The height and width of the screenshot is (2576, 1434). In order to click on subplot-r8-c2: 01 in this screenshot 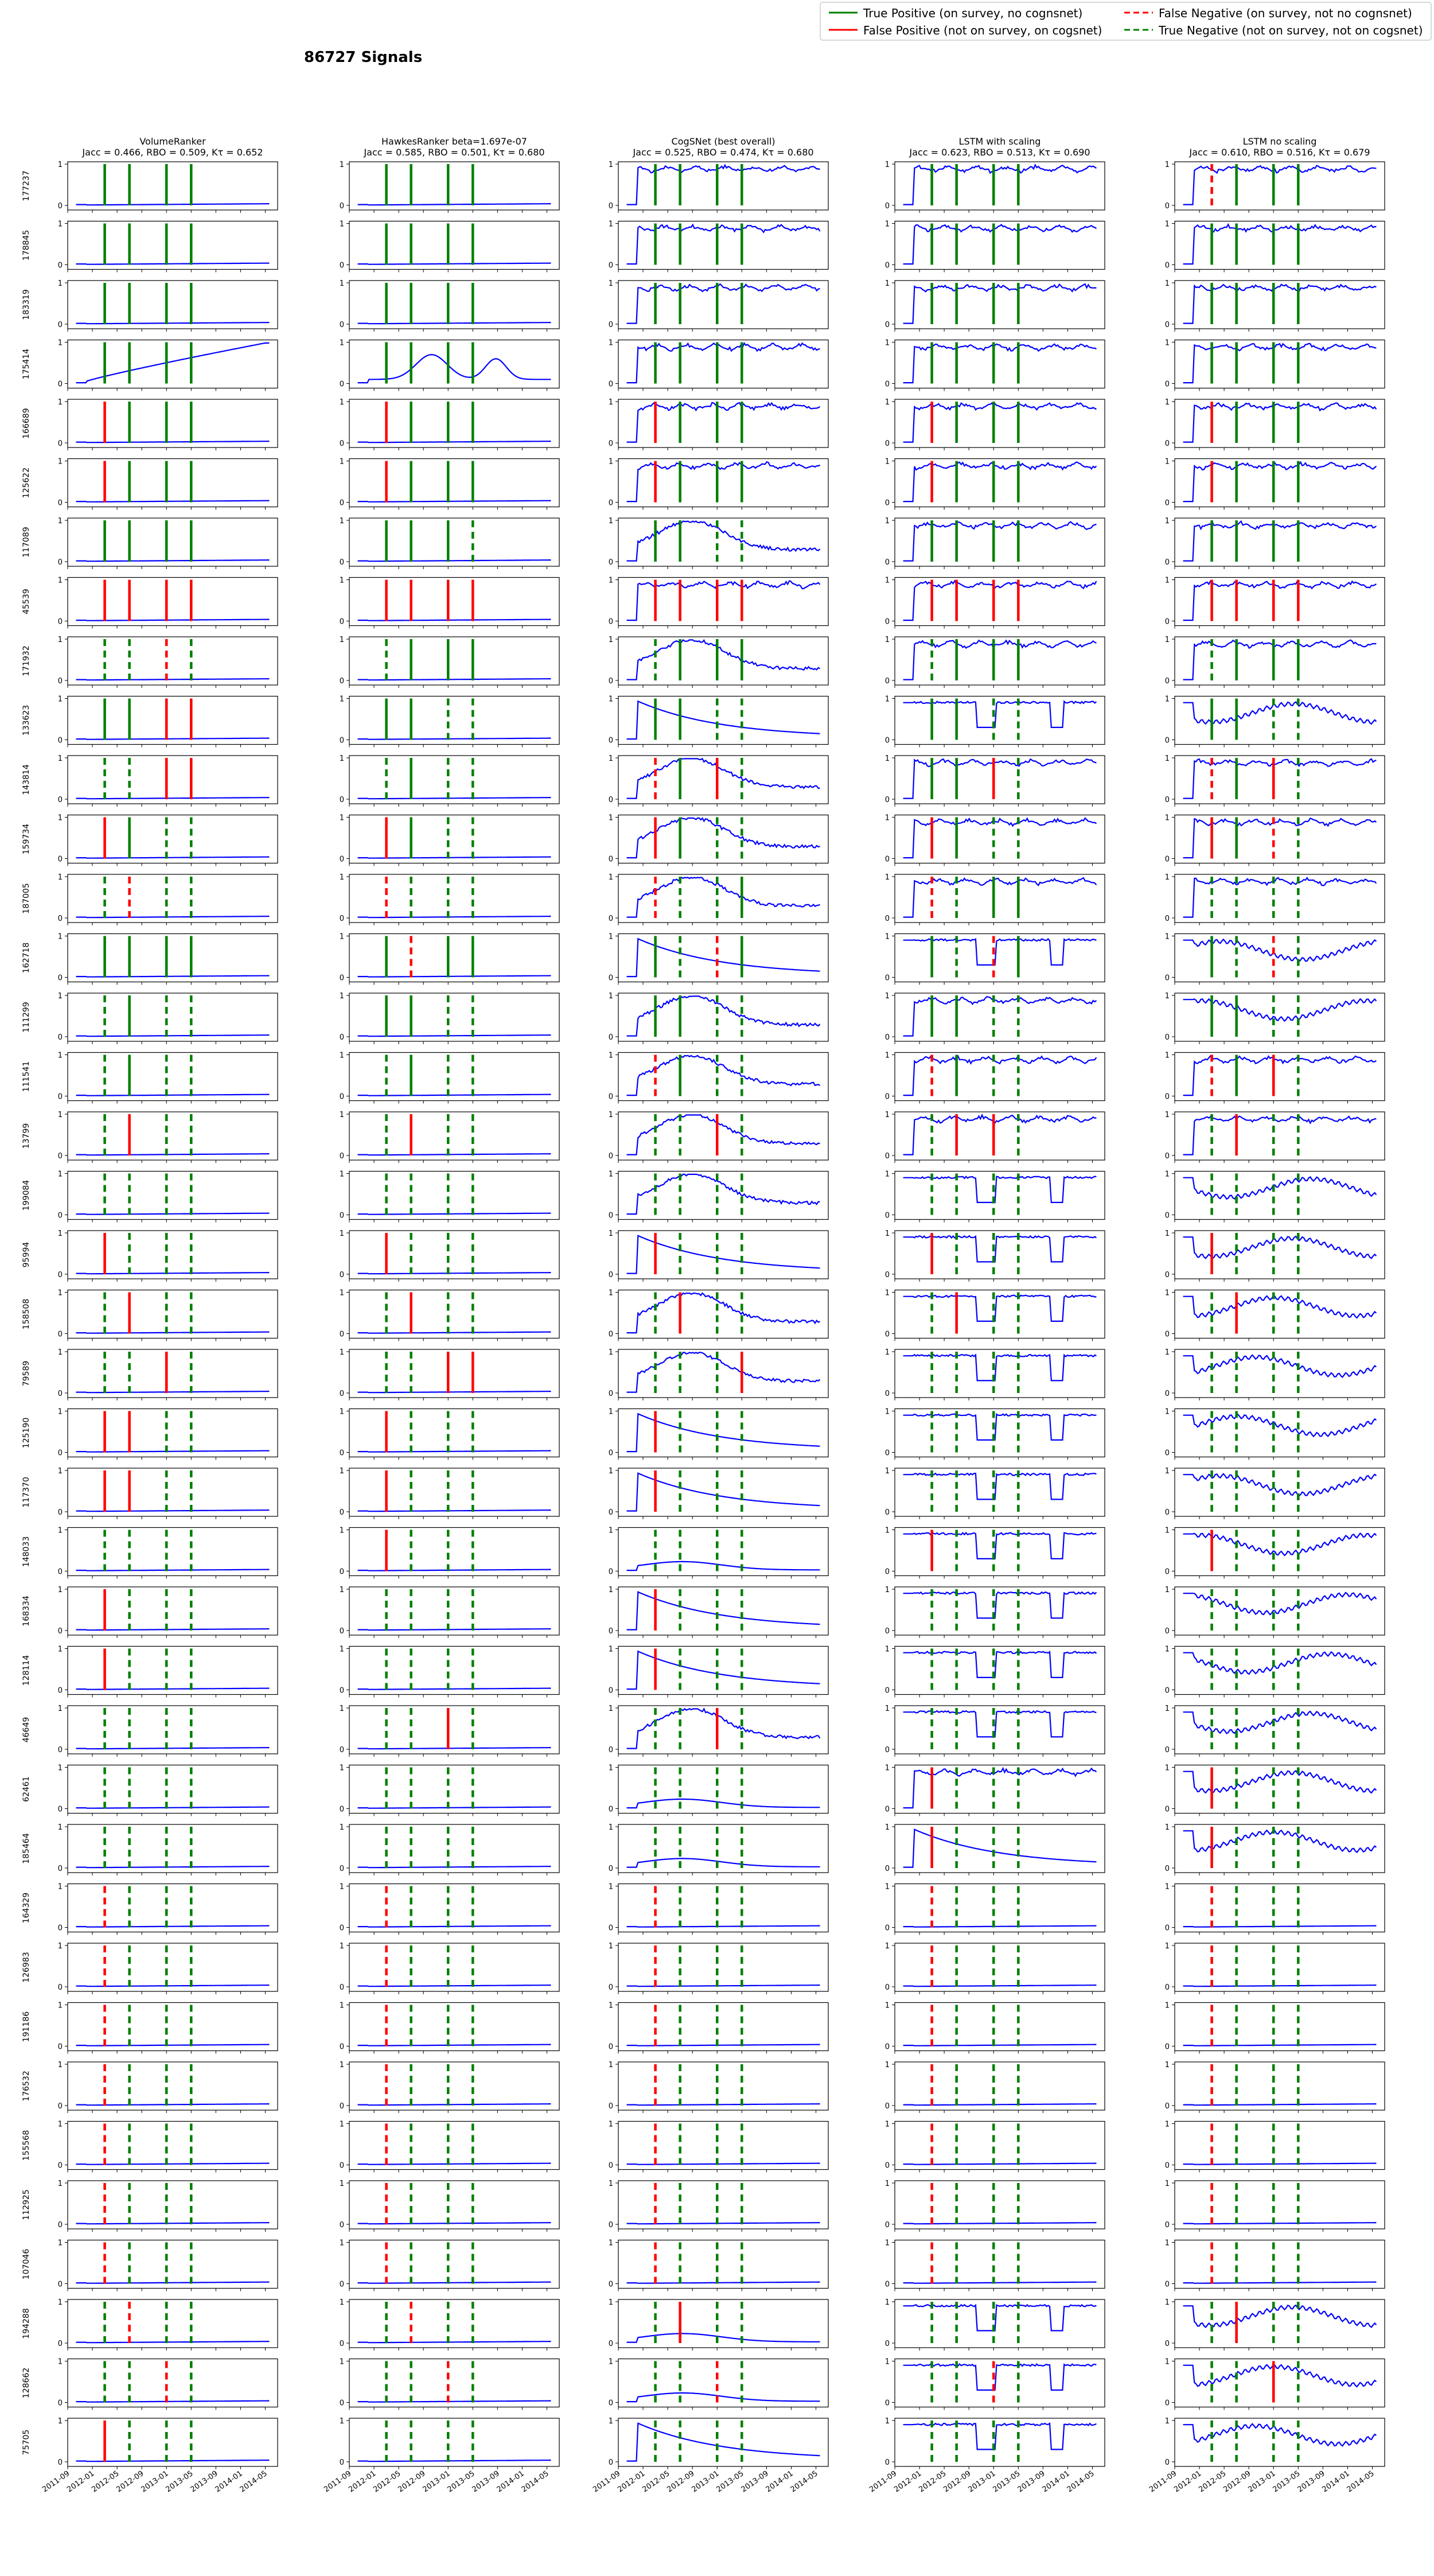, I will do `click(719, 662)`.